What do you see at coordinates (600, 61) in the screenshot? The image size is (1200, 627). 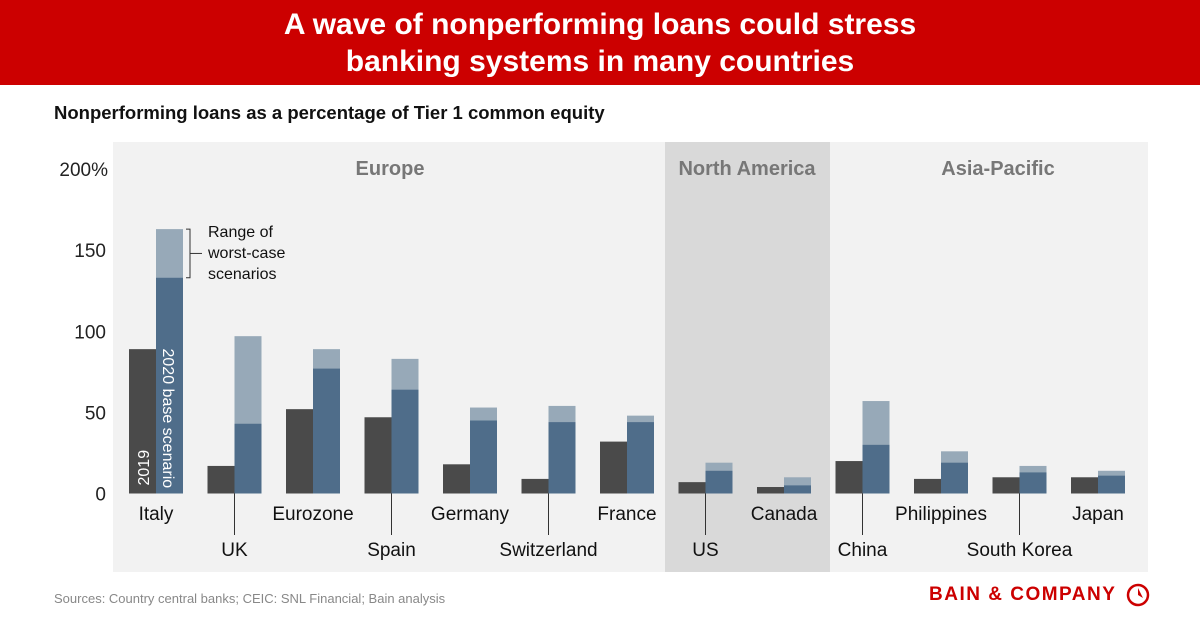 I see `title-line-2: banking systems in many countries` at bounding box center [600, 61].